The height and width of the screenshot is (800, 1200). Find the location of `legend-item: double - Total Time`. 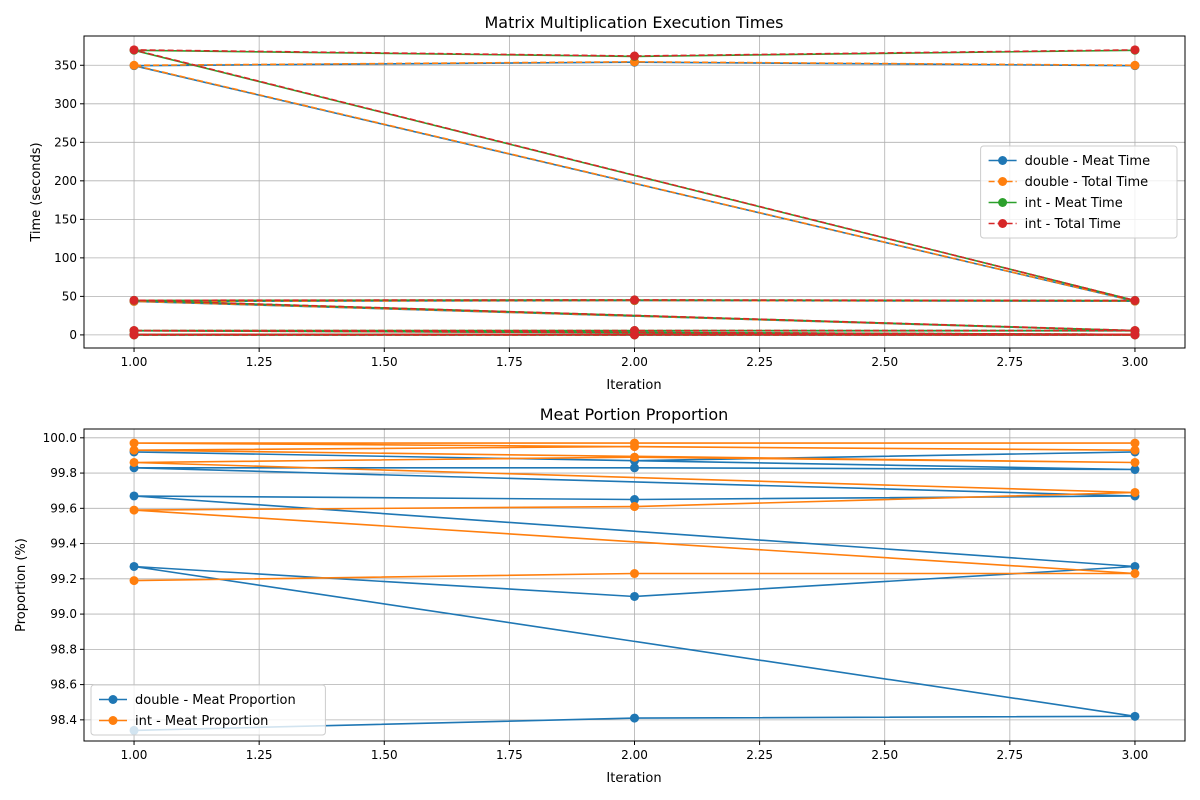

legend-item: double - Total Time is located at coordinates (1068, 182).